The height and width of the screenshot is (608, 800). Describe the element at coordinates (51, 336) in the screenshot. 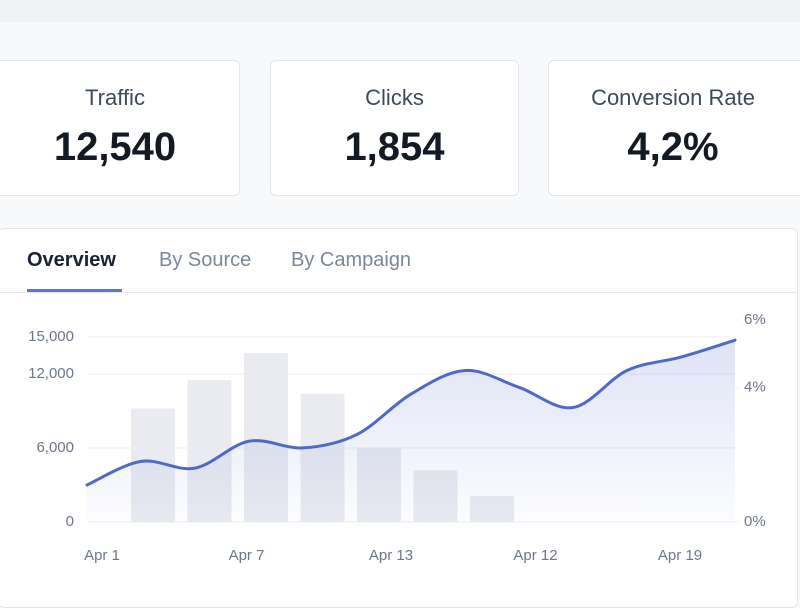

I see `y-tick-label: 15,000` at that location.